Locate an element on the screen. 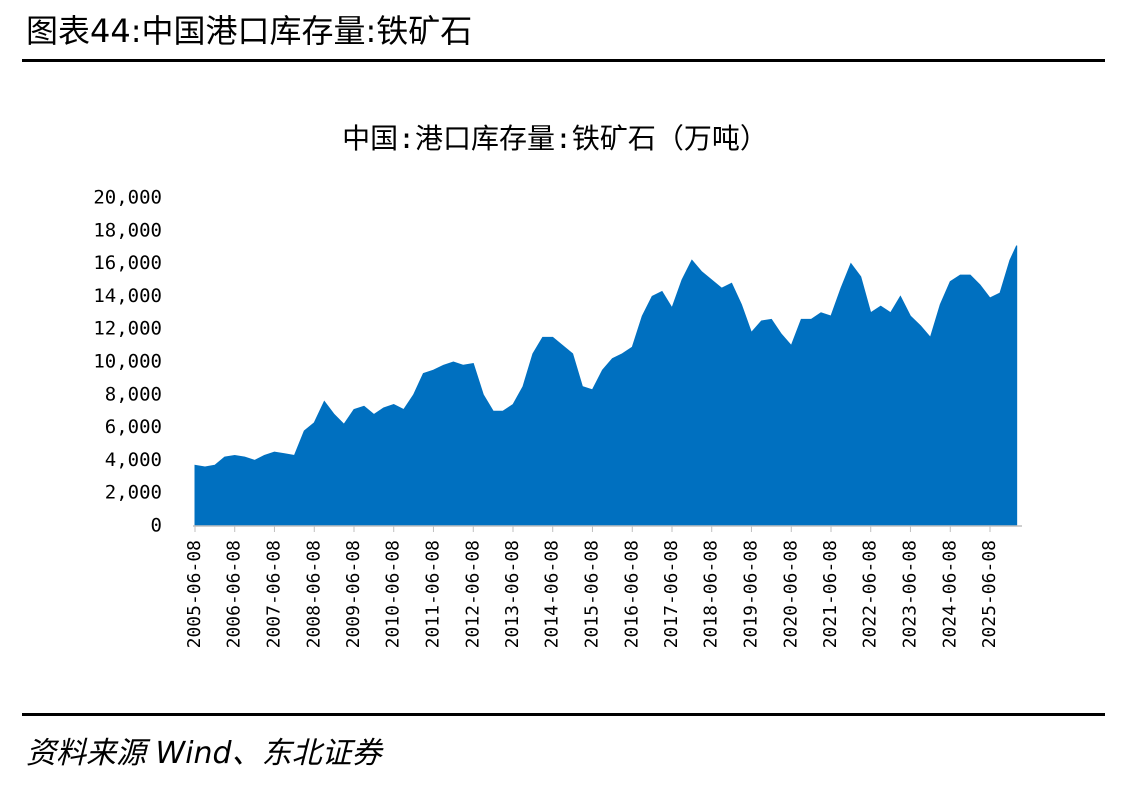 The width and height of the screenshot is (1138, 785). x-tick-label: 2005-06-08 is located at coordinates (194, 594).